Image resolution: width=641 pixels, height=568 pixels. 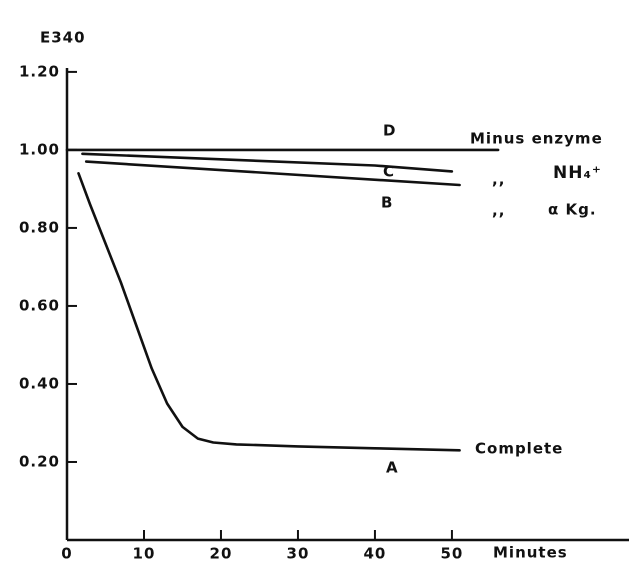 I want to click on annotation: α Kg., so click(x=572, y=210).